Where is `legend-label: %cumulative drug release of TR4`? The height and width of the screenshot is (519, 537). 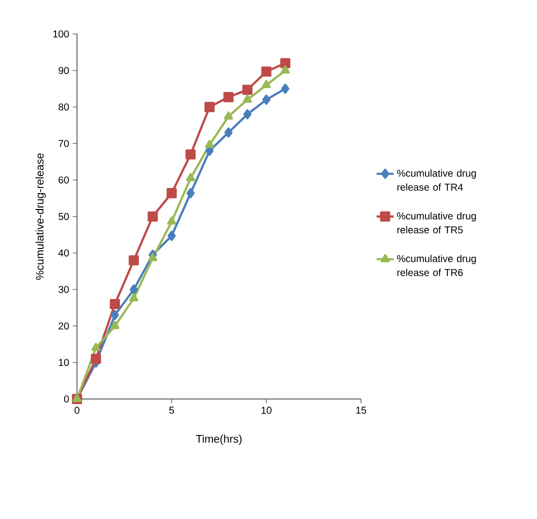 legend-label: %cumulative drug release of TR4 is located at coordinates (436, 180).